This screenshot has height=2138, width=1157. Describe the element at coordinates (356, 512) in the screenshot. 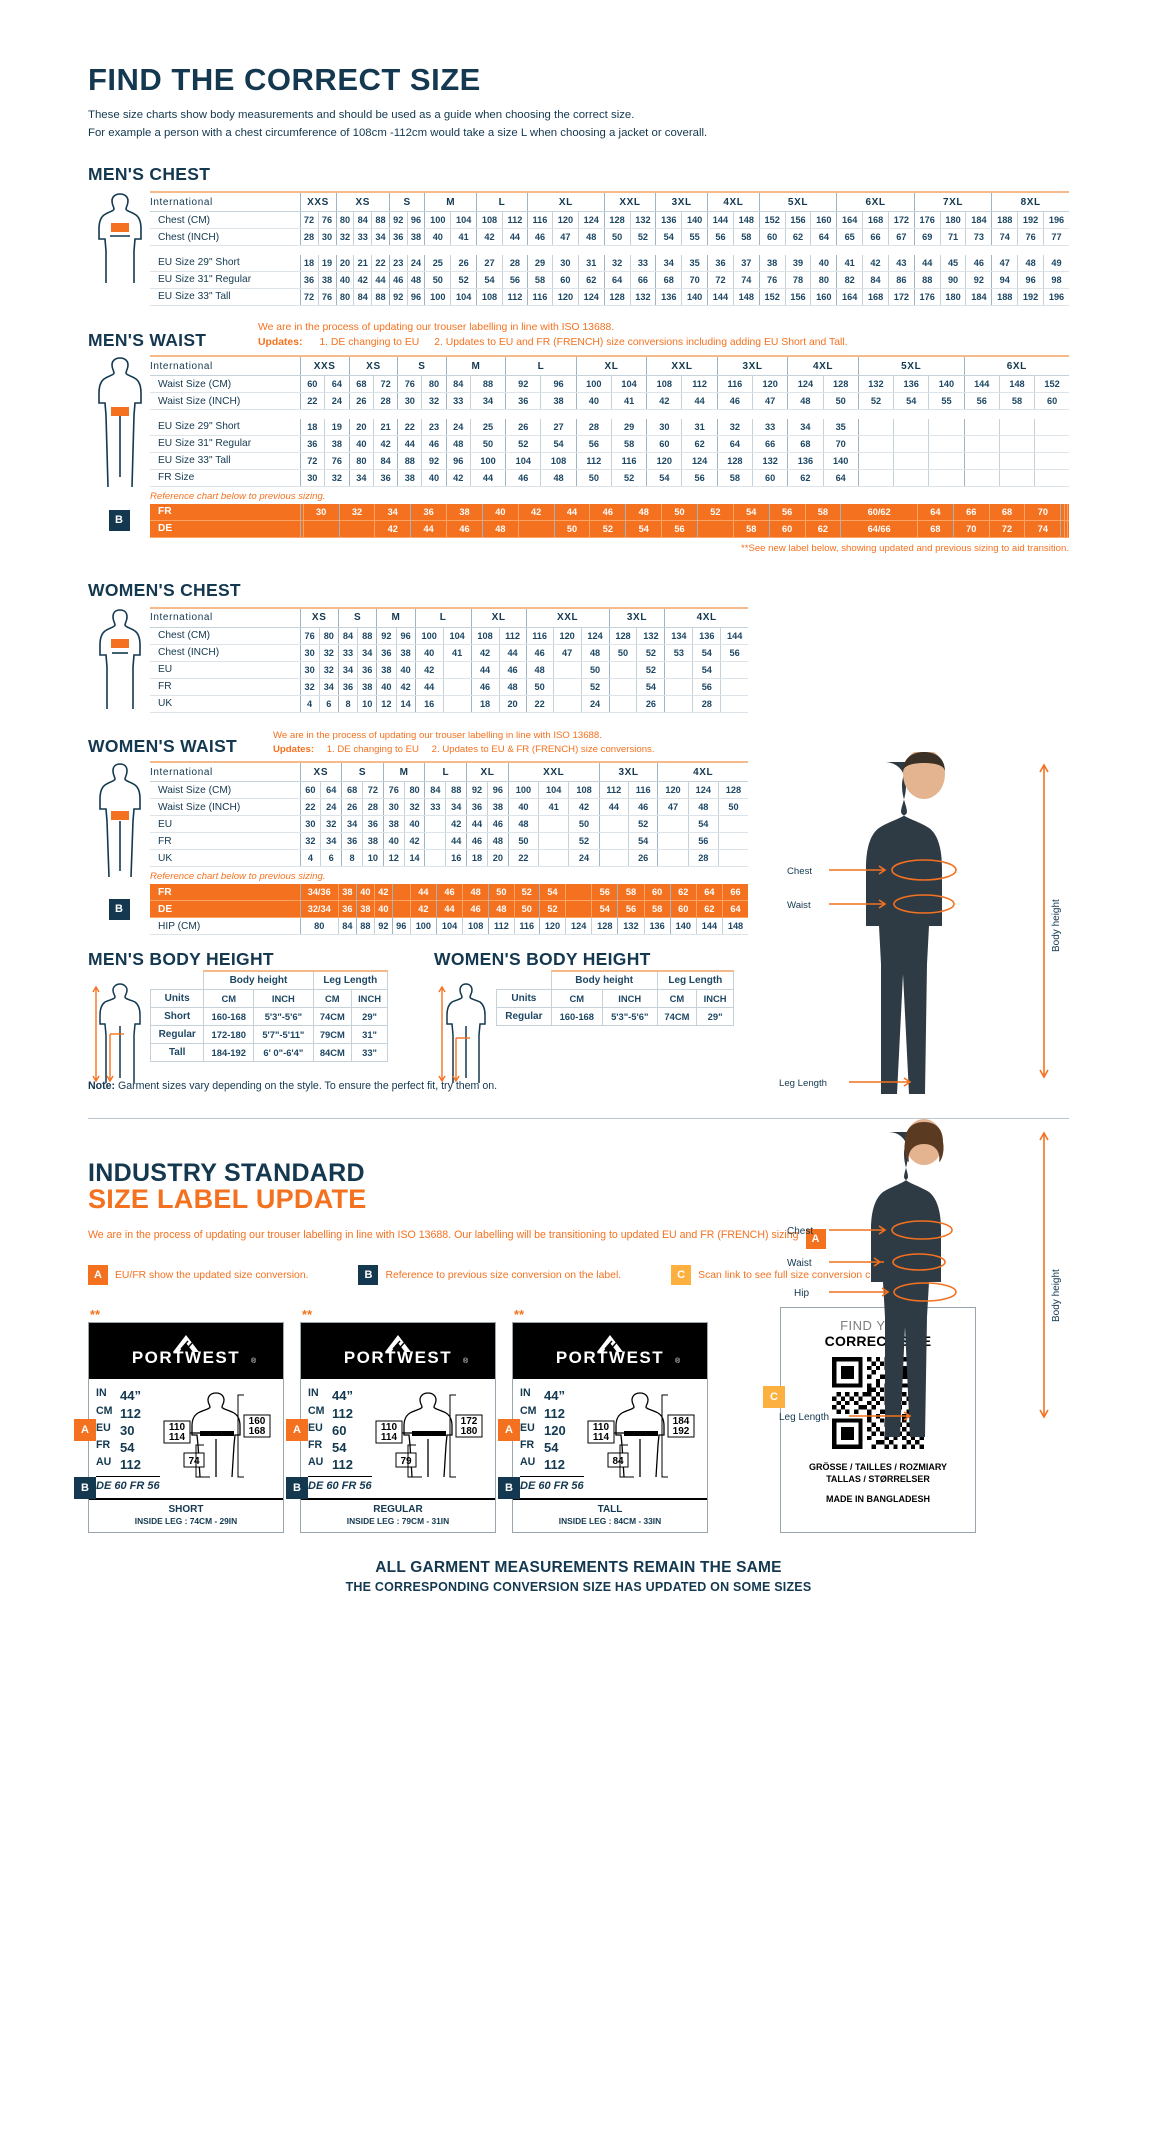

I see `cell: 32` at that location.